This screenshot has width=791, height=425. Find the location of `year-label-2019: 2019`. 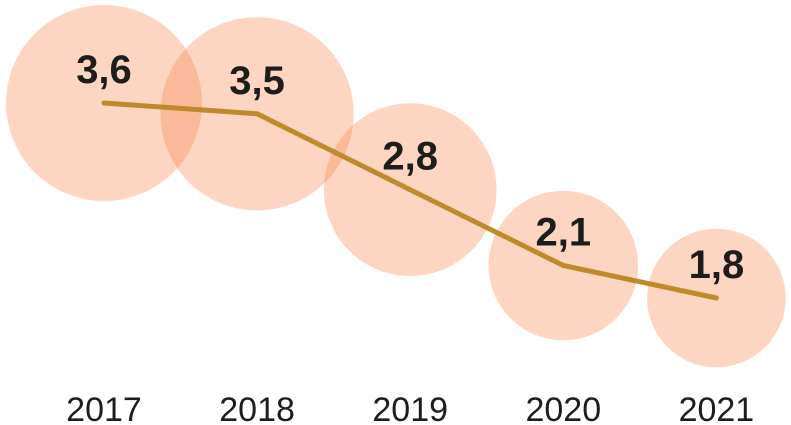

year-label-2019: 2019 is located at coordinates (410, 408).